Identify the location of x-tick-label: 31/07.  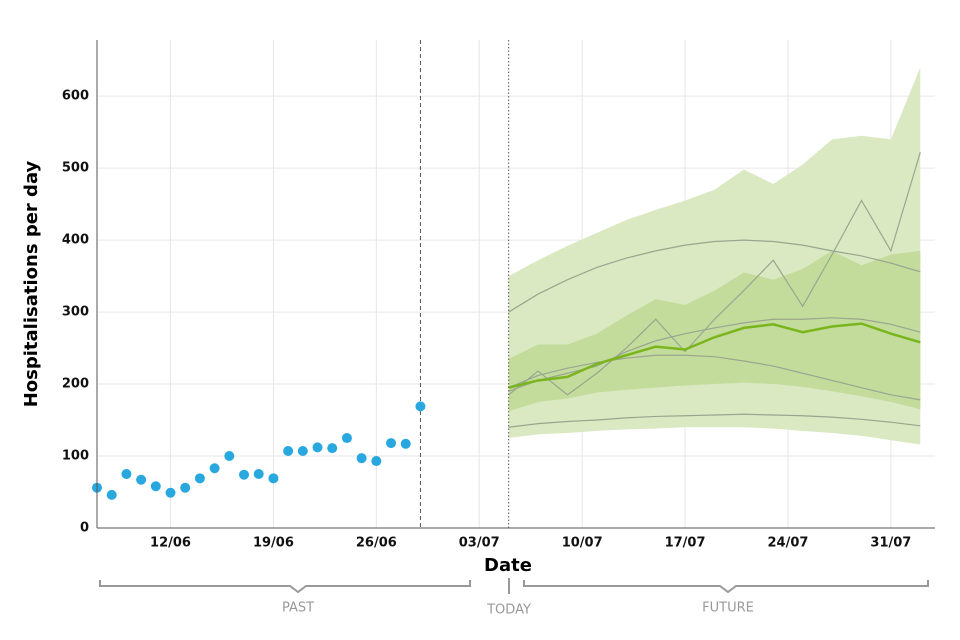
(890, 543).